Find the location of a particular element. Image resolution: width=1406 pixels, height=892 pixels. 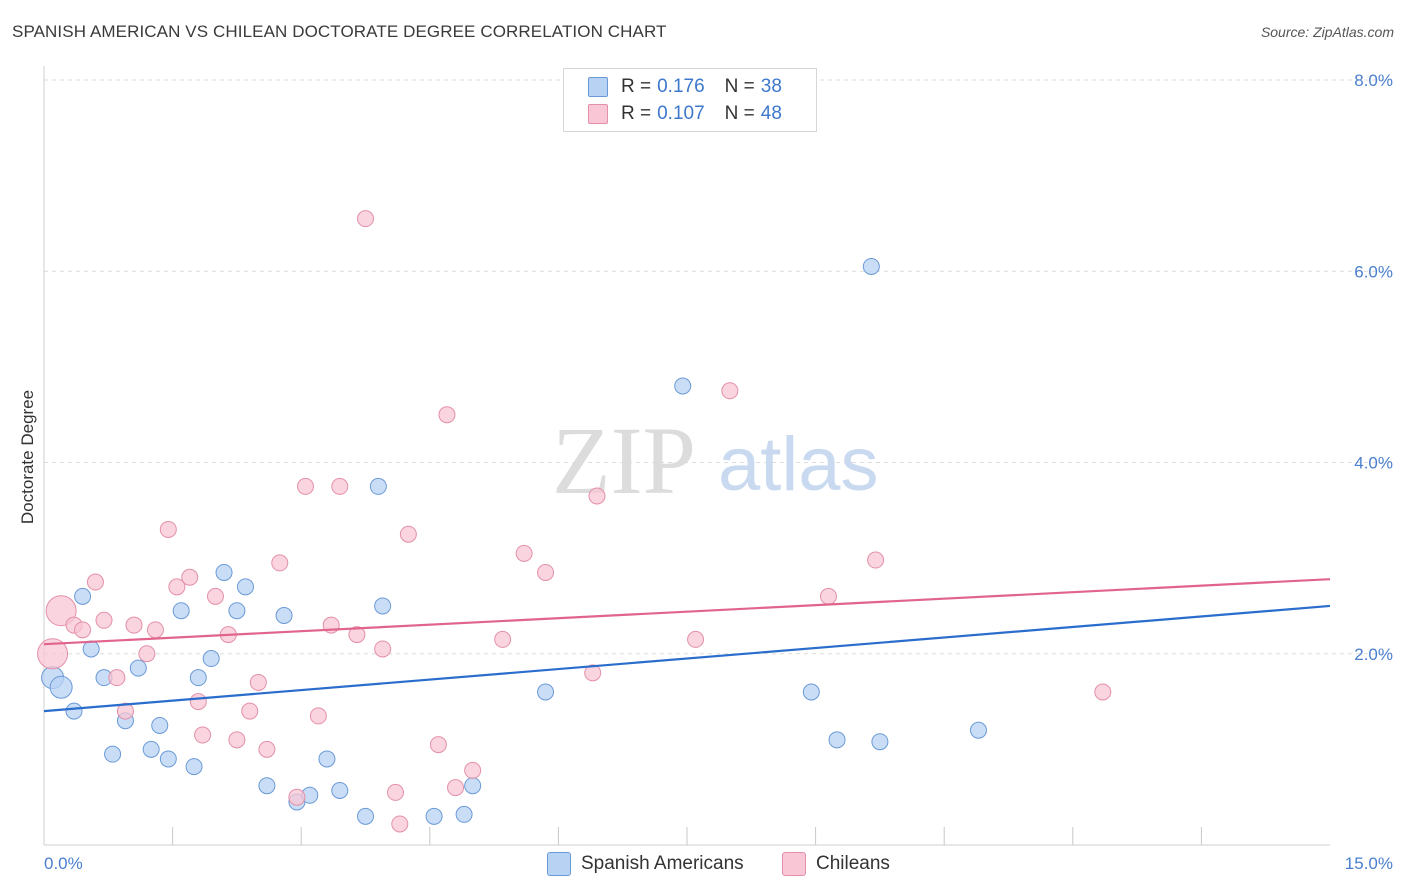

trend-line-spanish-americans is located at coordinates (687, 658).